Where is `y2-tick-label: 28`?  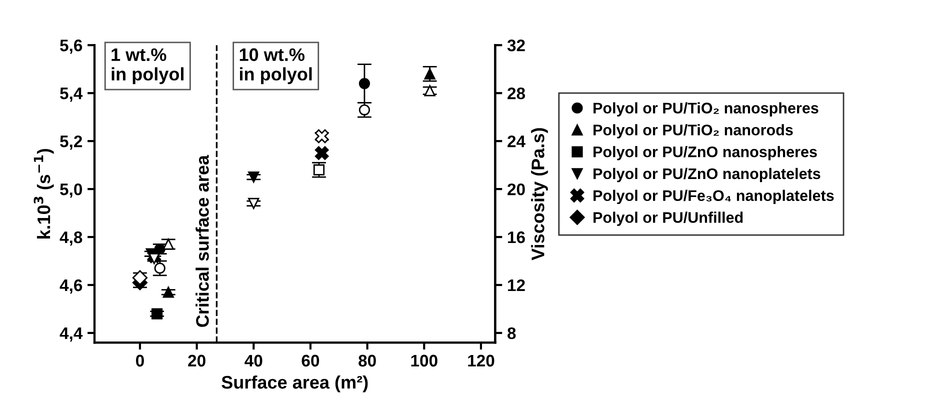 y2-tick-label: 28 is located at coordinates (517, 94).